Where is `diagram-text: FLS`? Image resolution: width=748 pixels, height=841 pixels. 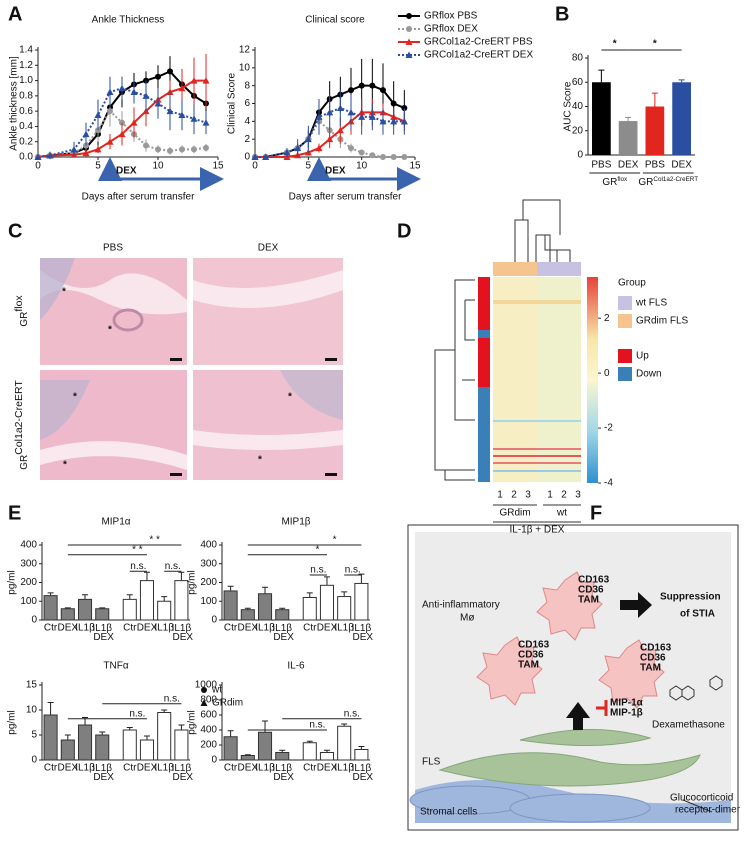
diagram-text: FLS is located at coordinates (431, 762).